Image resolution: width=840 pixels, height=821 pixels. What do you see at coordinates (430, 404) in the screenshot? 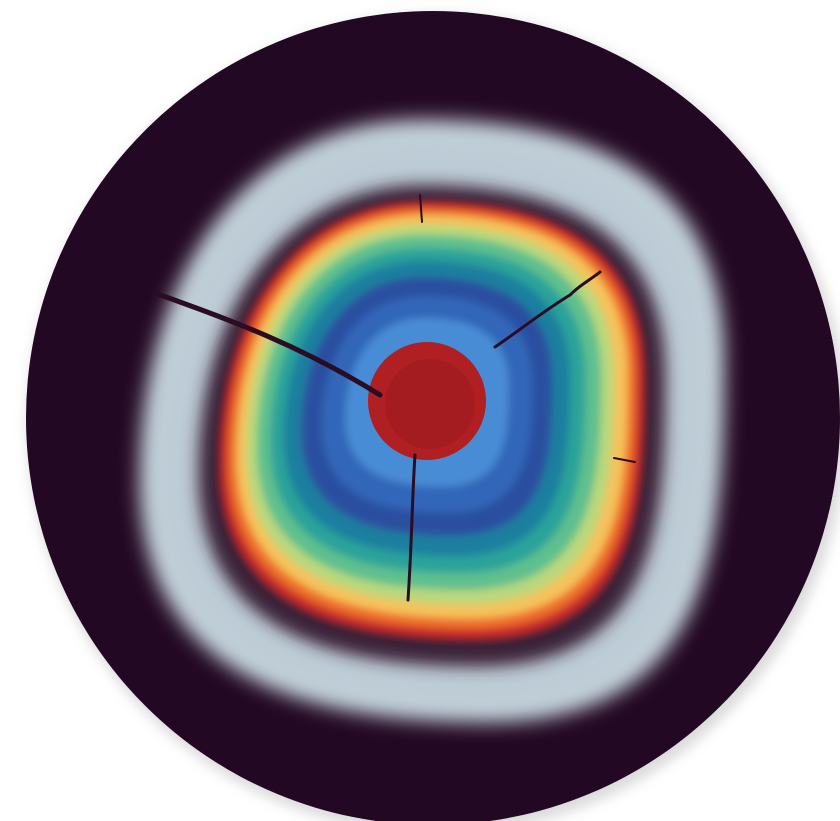
I see `core-inner` at bounding box center [430, 404].